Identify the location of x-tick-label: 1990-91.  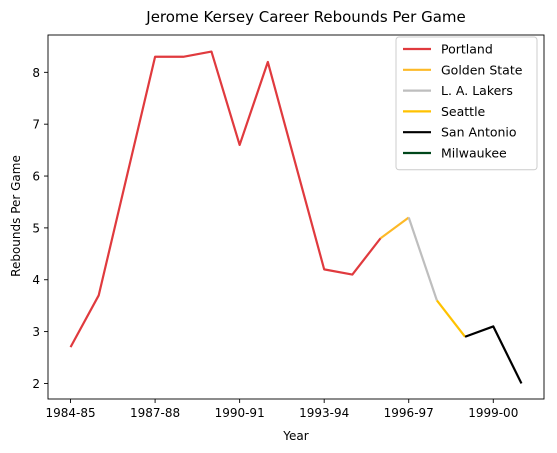
(240, 413).